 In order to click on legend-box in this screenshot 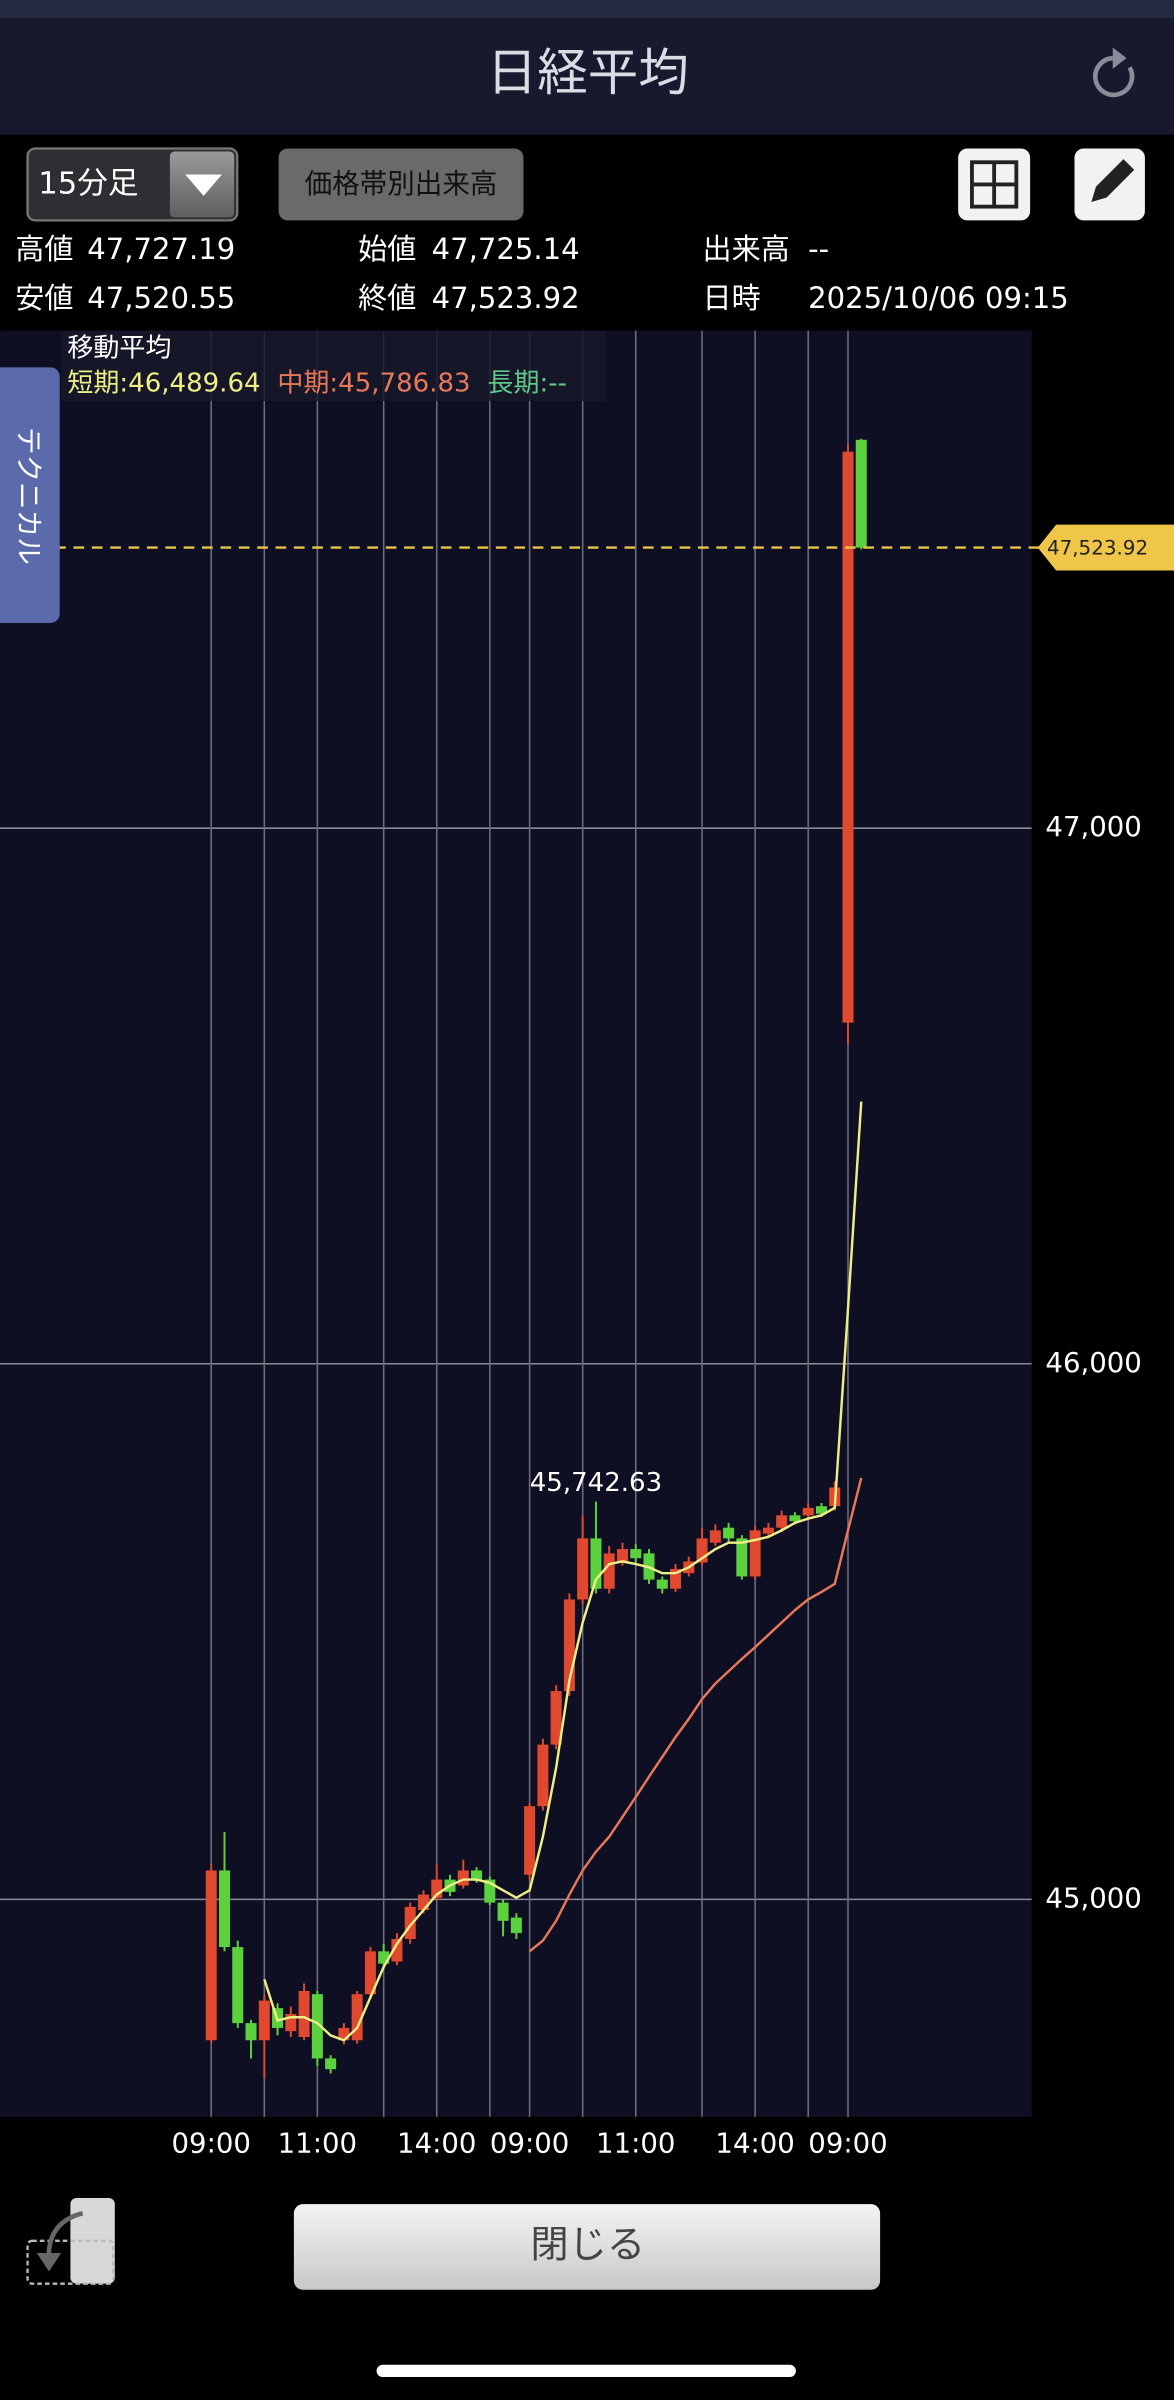, I will do `click(334, 366)`.